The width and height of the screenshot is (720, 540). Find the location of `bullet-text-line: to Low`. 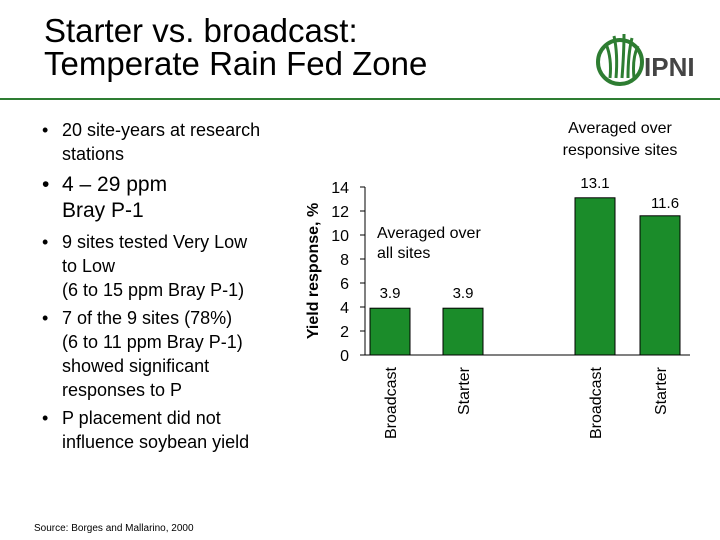

bullet-text-line: to Low is located at coordinates (89, 266).